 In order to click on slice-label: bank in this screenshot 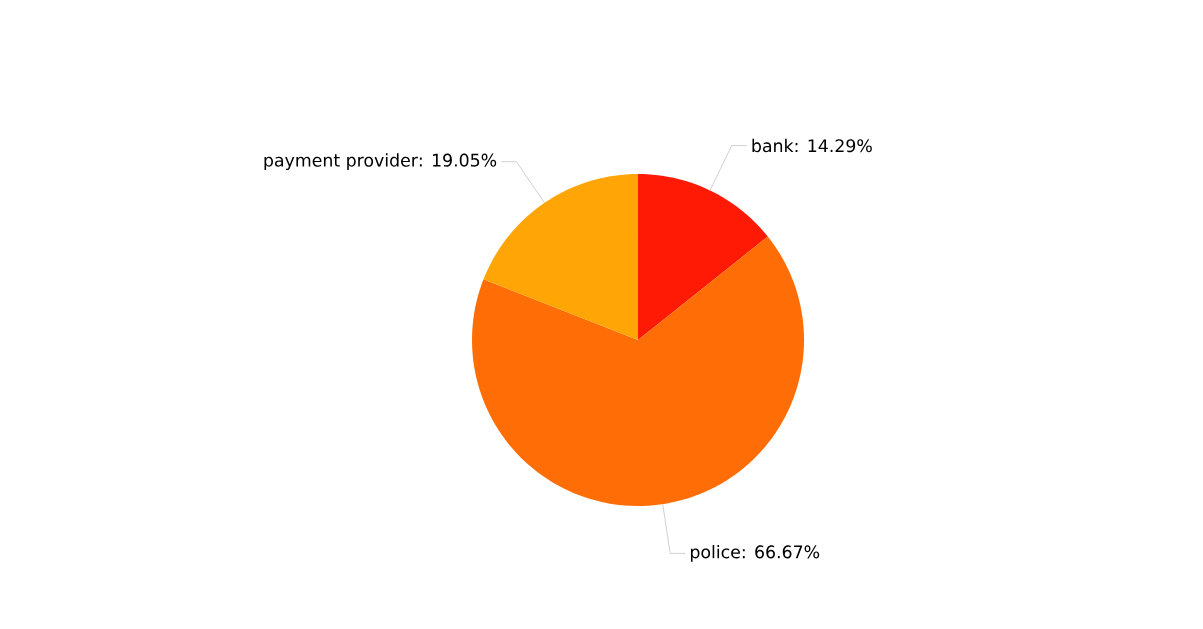, I will do `click(773, 145)`.